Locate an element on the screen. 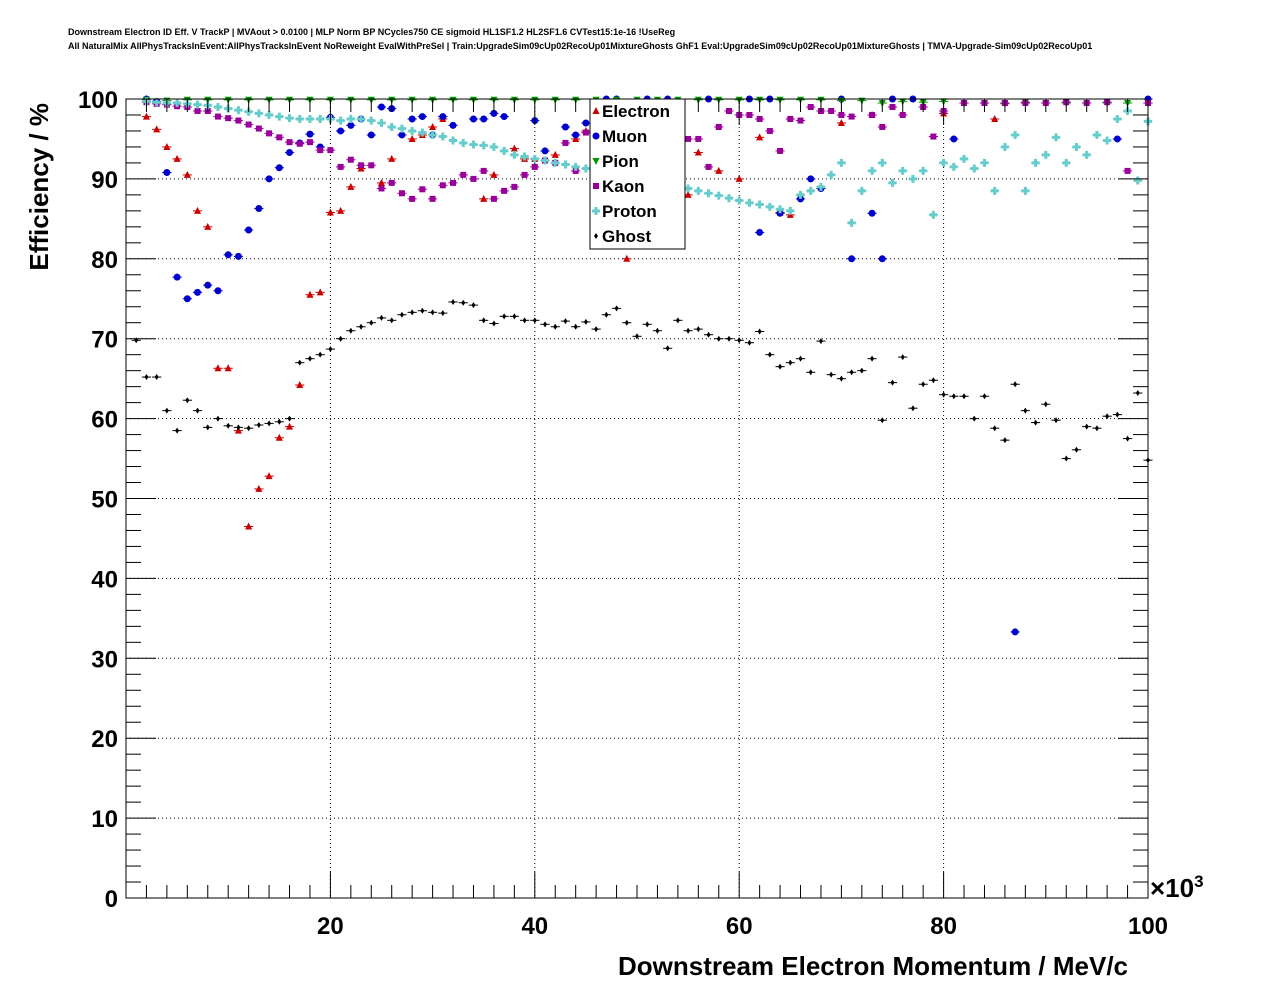 The image size is (1276, 996). y-tick-label: 90 is located at coordinates (104, 180).